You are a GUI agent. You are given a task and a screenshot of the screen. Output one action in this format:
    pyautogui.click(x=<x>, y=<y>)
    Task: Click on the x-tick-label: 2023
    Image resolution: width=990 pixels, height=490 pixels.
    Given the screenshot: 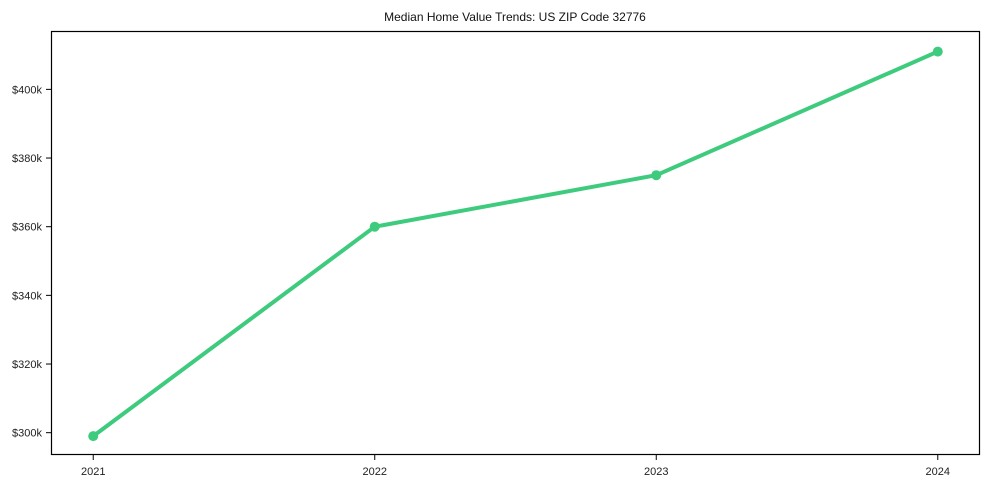 What is the action you would take?
    pyautogui.click(x=656, y=472)
    